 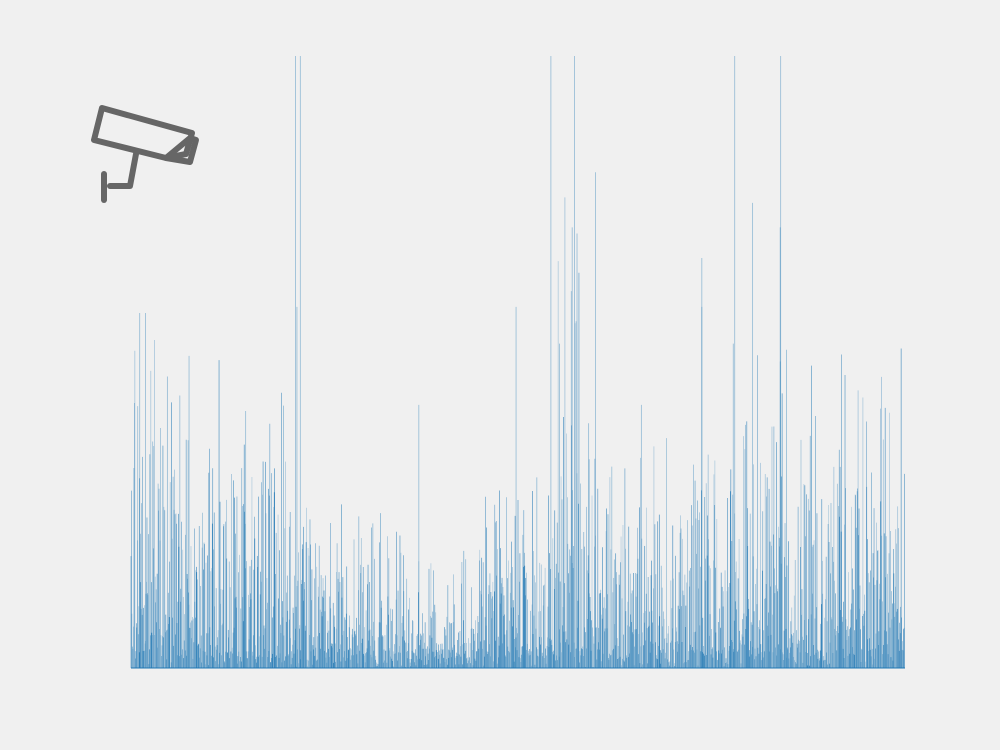 I want to click on security-camera-icon, so click(x=146, y=154).